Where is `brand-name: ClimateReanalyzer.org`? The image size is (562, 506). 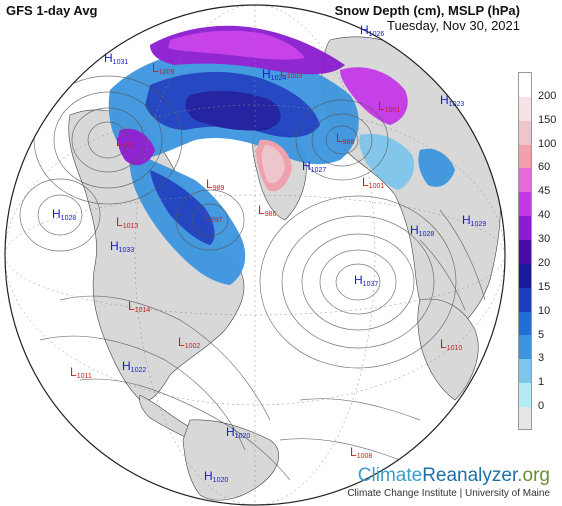 brand-name: ClimateReanalyzer.org is located at coordinates (448, 476).